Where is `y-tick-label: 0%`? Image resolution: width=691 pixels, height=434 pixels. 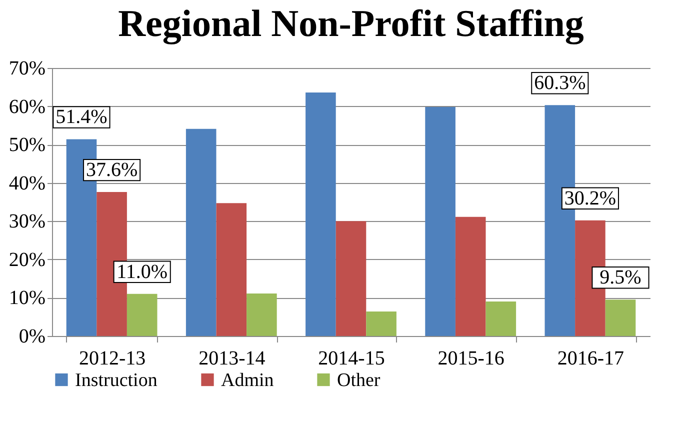
y-tick-label: 0% is located at coordinates (32, 337).